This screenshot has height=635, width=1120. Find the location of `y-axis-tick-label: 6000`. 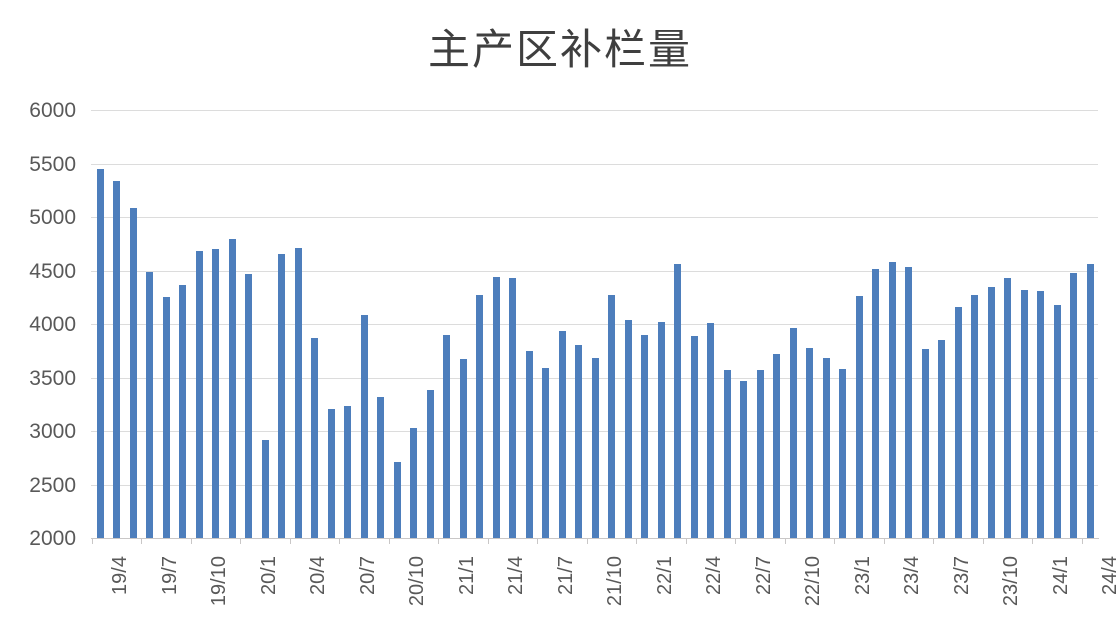

y-axis-tick-label: 6000 is located at coordinates (52, 110).